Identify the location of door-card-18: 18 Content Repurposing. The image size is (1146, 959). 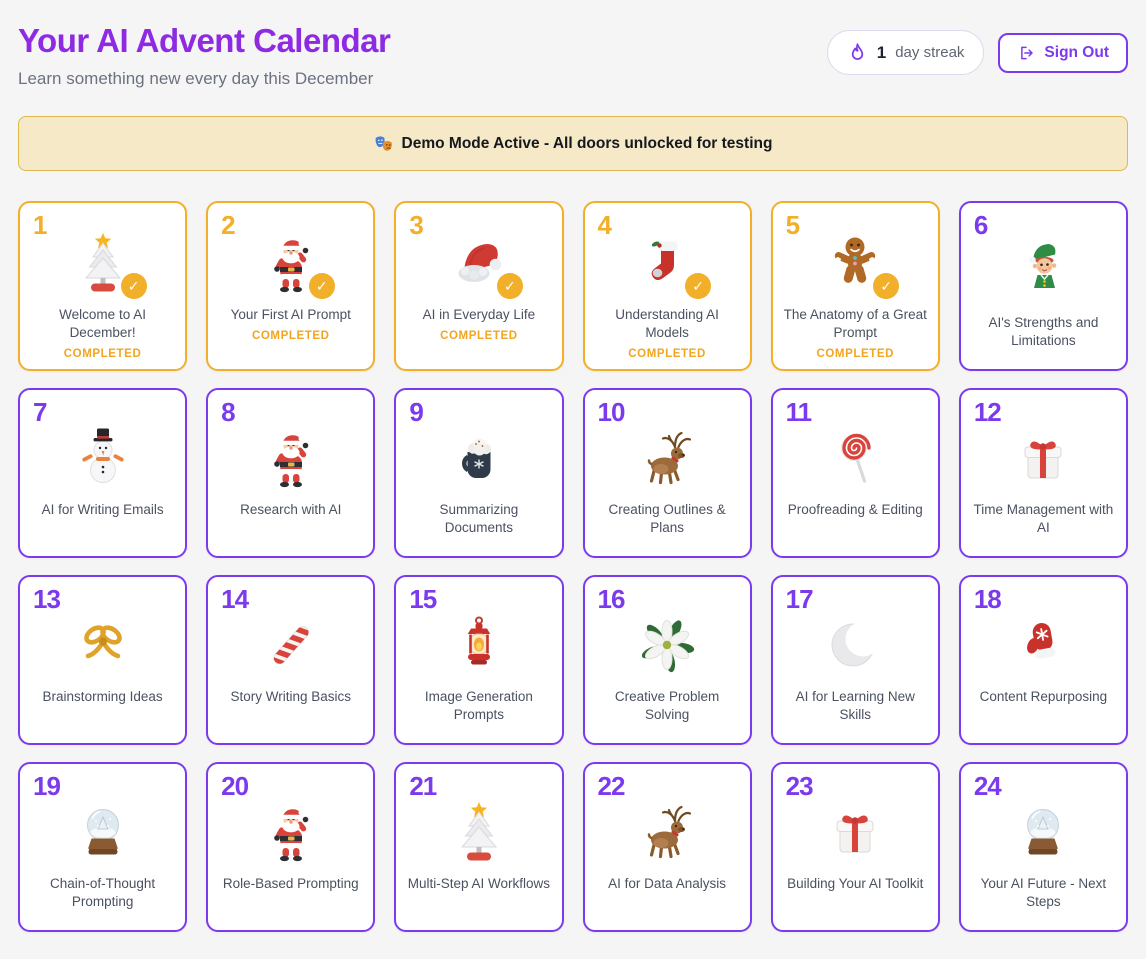
(1043, 660).